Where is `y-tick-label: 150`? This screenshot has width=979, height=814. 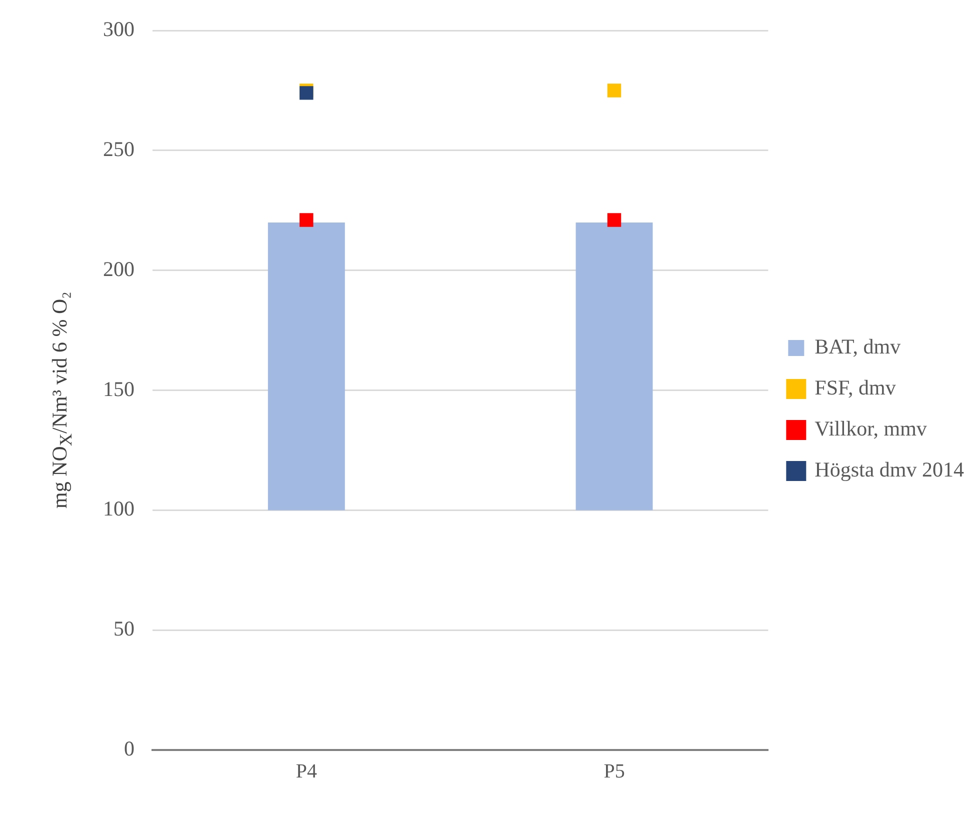
y-tick-label: 150 is located at coordinates (118, 388).